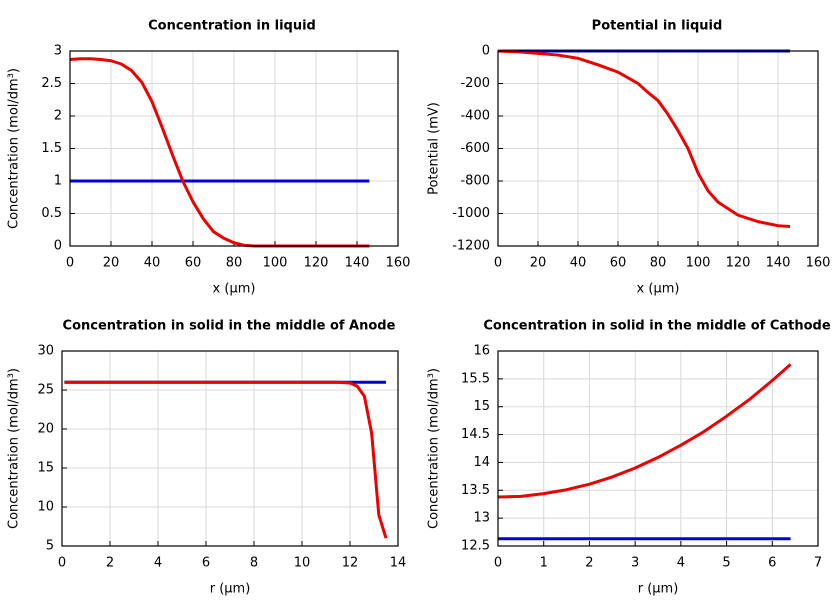 The height and width of the screenshot is (600, 840). Describe the element at coordinates (475, 116) in the screenshot. I see `y-tick-label: -400` at that location.